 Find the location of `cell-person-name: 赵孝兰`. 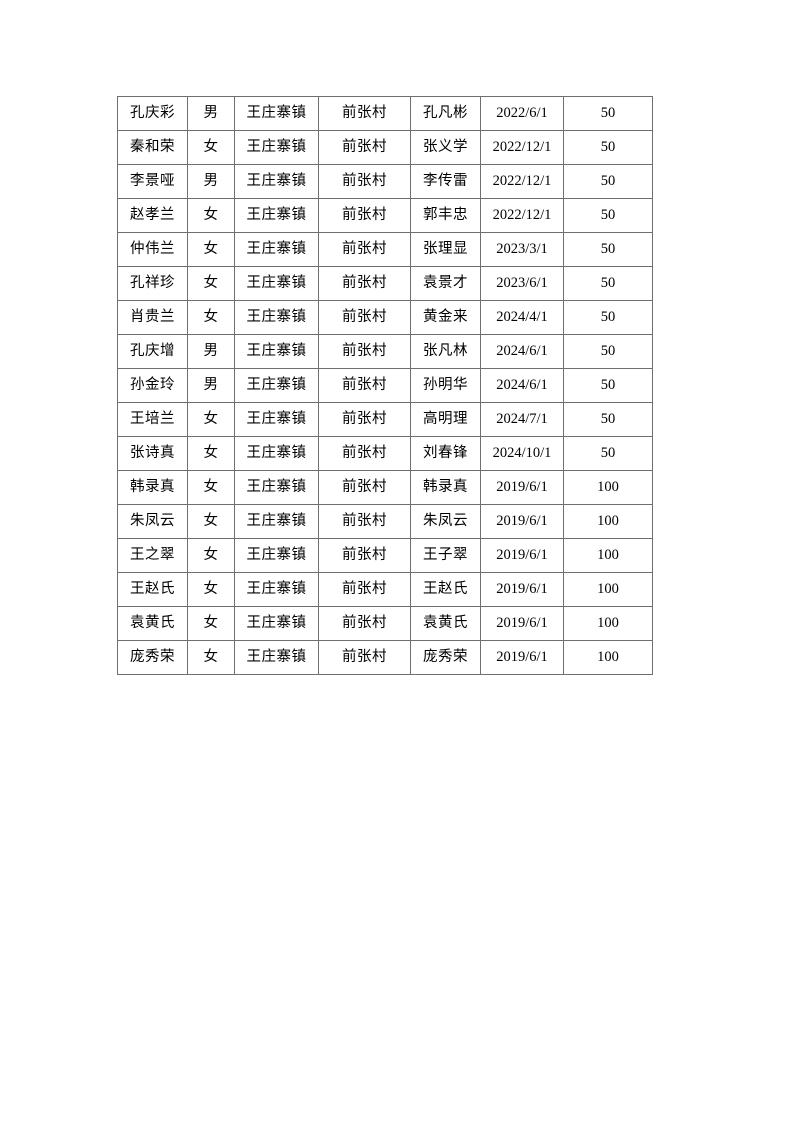

cell-person-name: 赵孝兰 is located at coordinates (152, 215).